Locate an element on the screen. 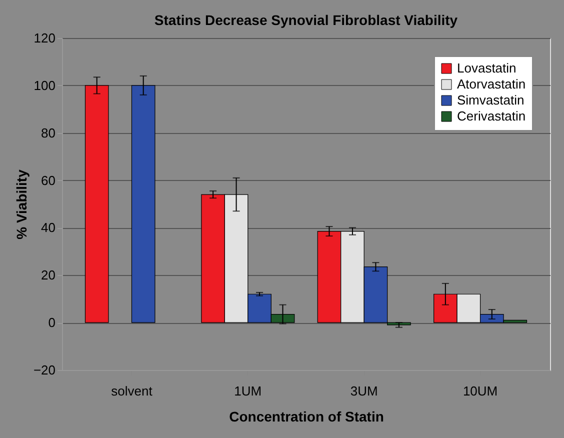 This screenshot has width=564, height=438. x-tick-label: solvent is located at coordinates (132, 391).